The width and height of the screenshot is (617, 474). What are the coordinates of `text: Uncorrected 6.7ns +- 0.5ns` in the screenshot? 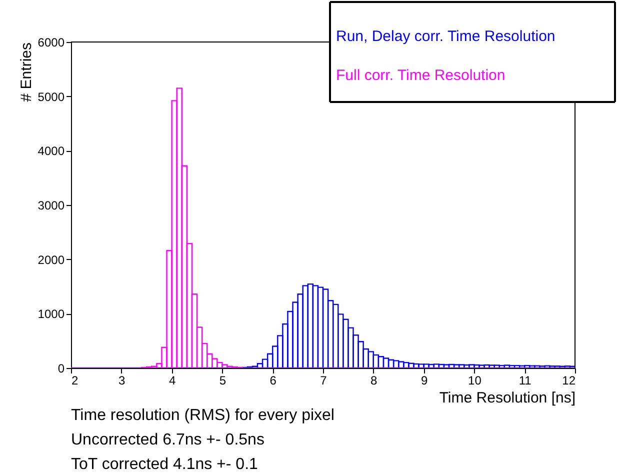 It's located at (167, 440).